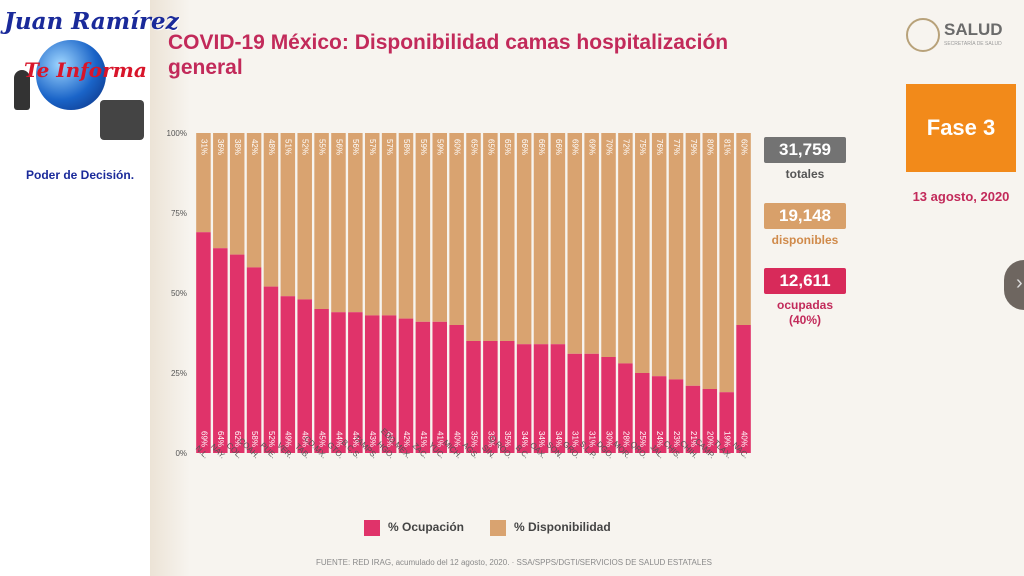  Describe the element at coordinates (220, 147) in the screenshot. I see `data-label-disponibilidad: 36%` at that location.